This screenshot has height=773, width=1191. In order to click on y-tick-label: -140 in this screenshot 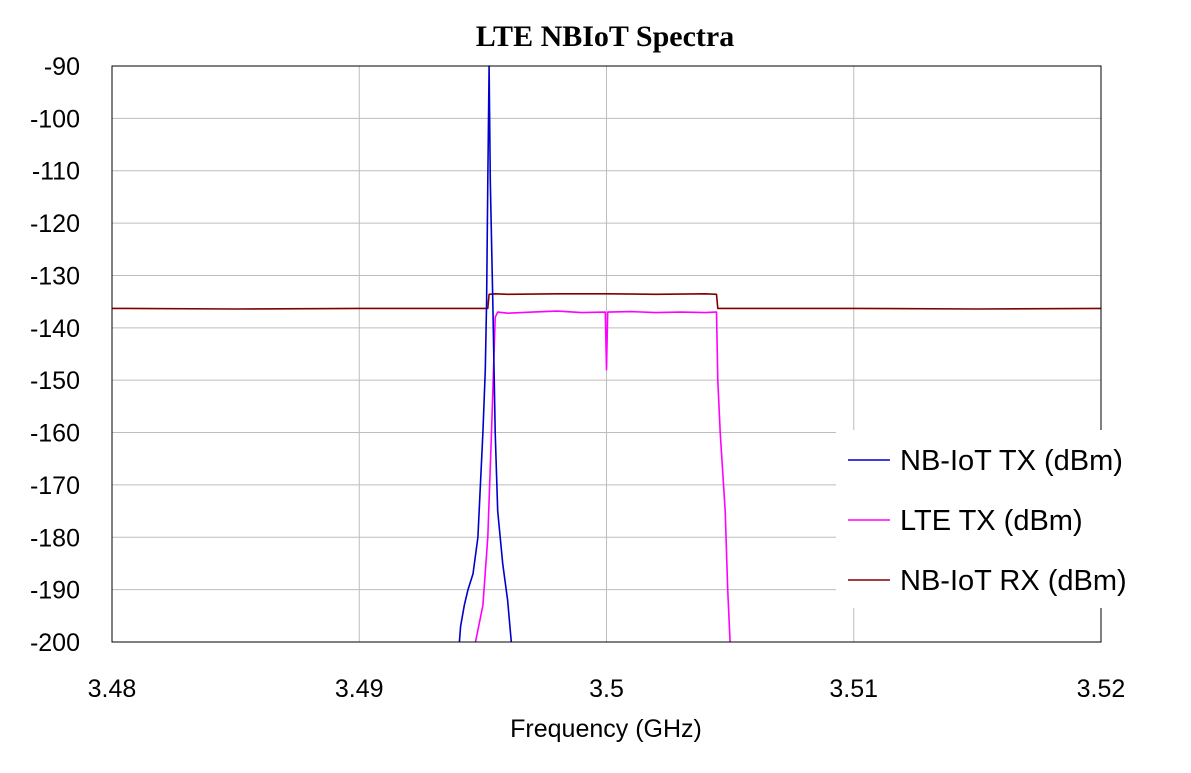, I will do `click(55, 329)`.